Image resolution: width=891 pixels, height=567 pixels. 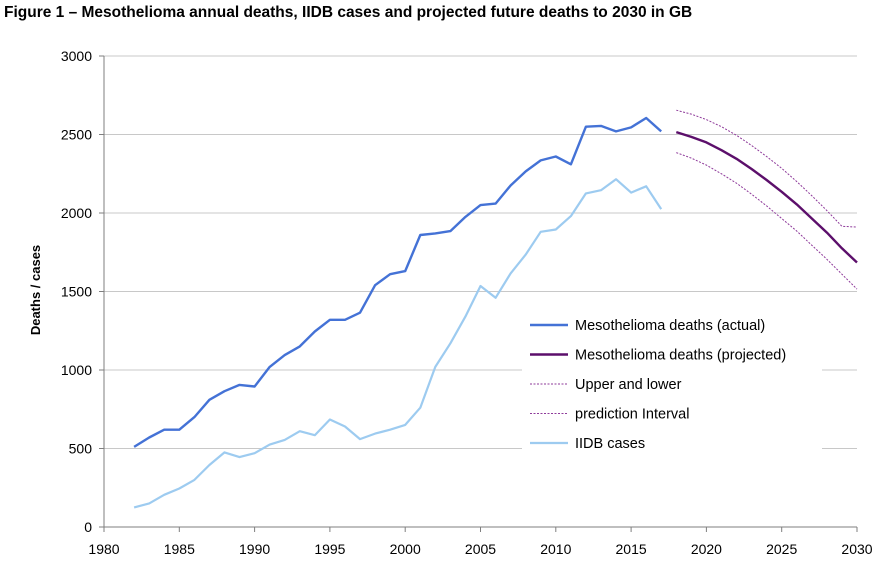 I want to click on x-tick-label: 2005, so click(x=480, y=549).